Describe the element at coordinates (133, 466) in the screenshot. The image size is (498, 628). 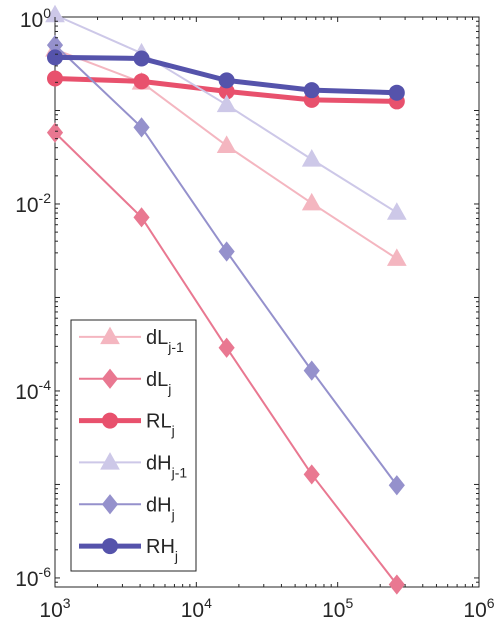
I see `legend-entry: dHj-1` at that location.